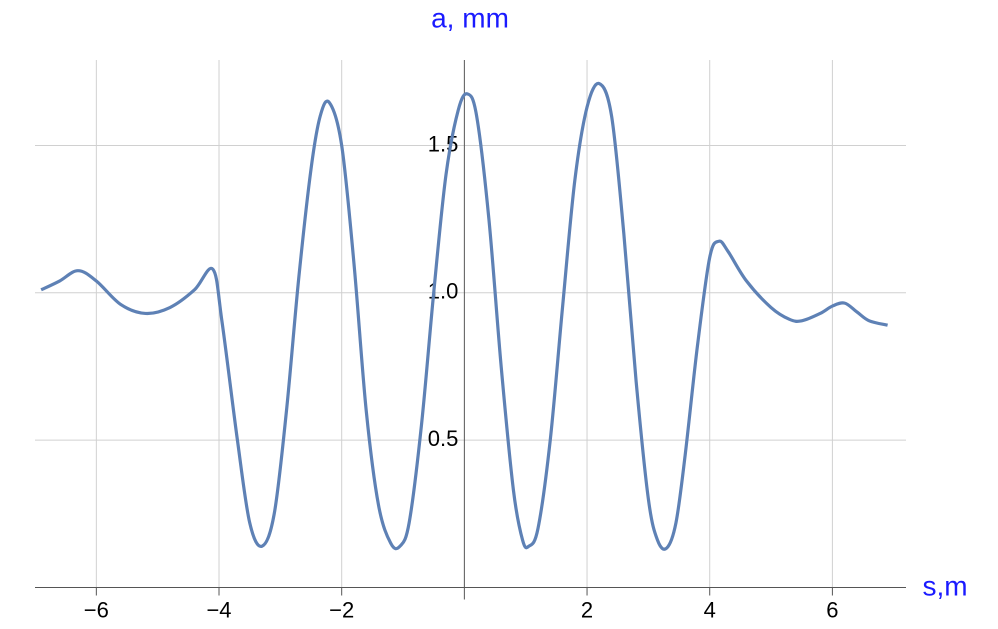 The height and width of the screenshot is (629, 998). Describe the element at coordinates (832, 609) in the screenshot. I see `x-tick-label: 6` at that location.